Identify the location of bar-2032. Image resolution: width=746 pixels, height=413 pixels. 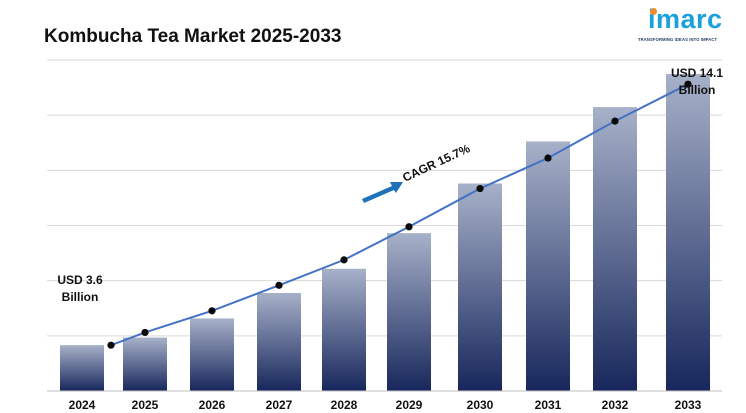
(615, 249).